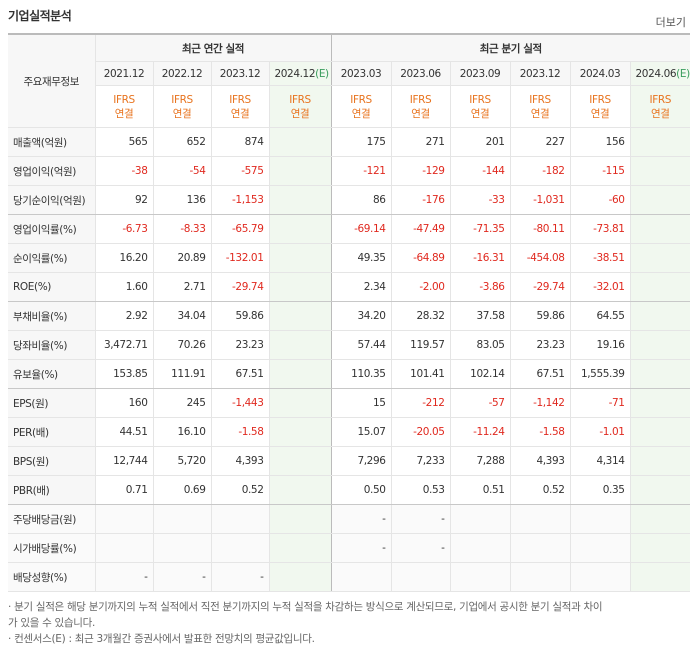 The height and width of the screenshot is (648, 694). Describe the element at coordinates (540, 73) in the screenshot. I see `period: 2023.12` at that location.